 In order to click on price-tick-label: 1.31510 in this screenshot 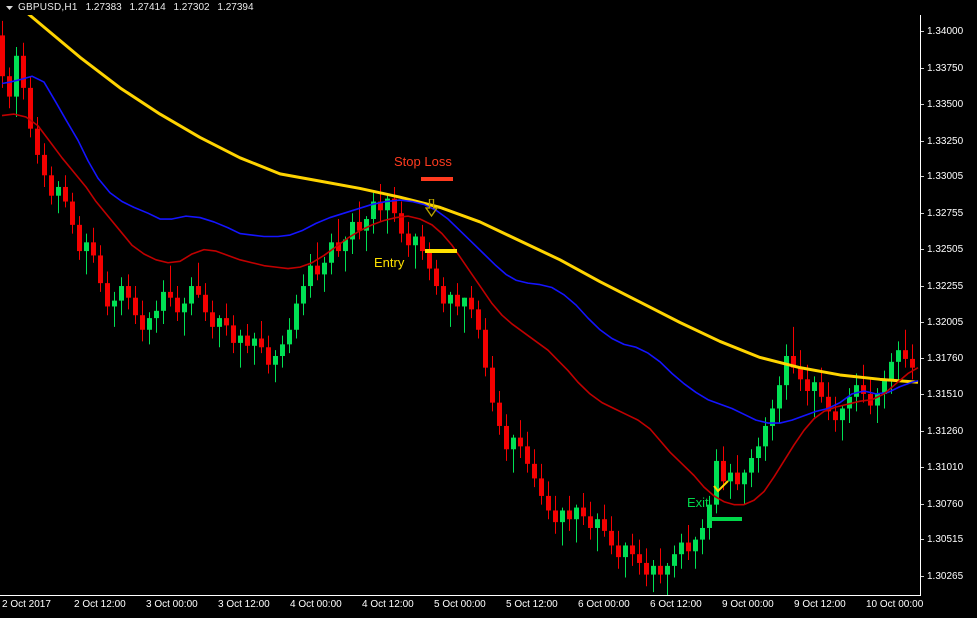, I will do `click(945, 395)`.